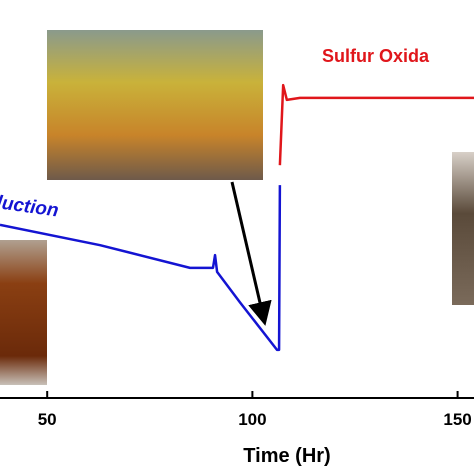  Describe the element at coordinates (286, 456) in the screenshot. I see `x-axis-label: Time (Hr)` at that location.